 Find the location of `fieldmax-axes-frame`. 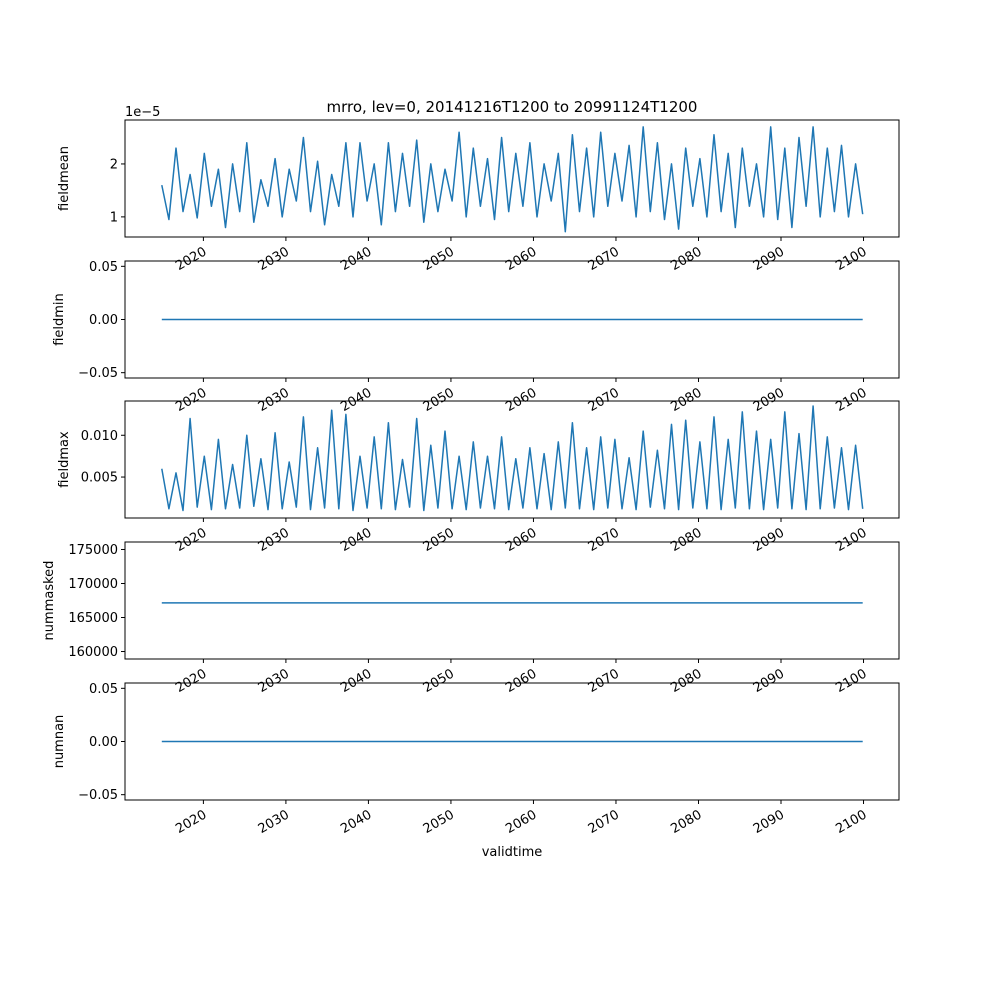

fieldmax-axes-frame is located at coordinates (512, 459).